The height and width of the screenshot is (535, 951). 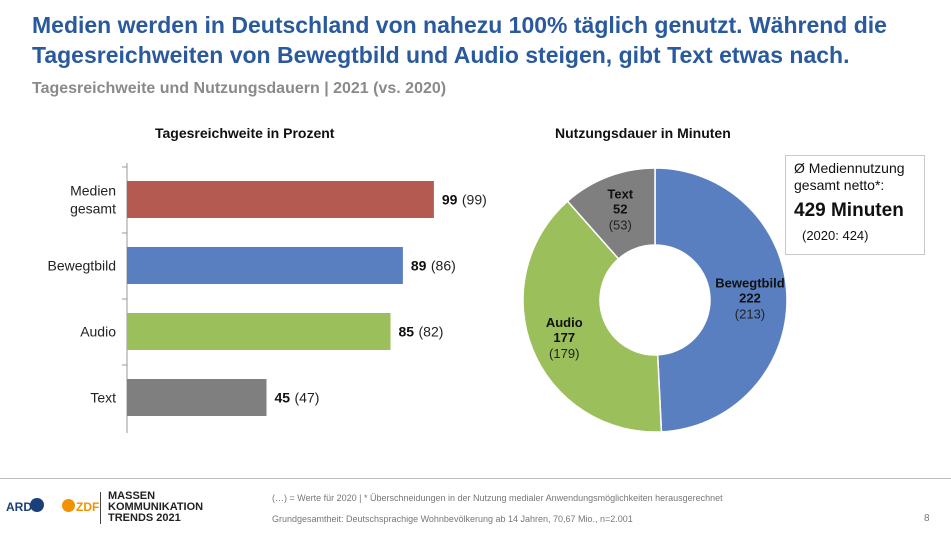 I want to click on zdf-logo-icon, so click(x=68, y=505).